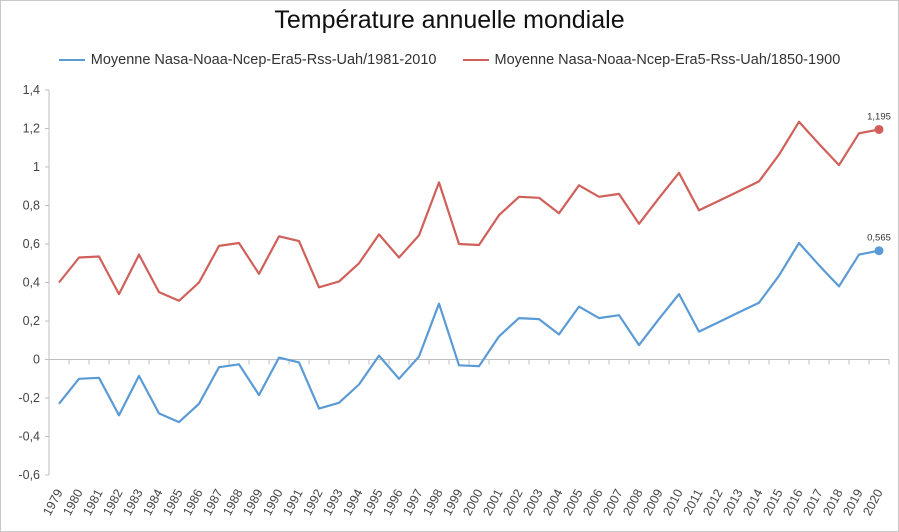  Describe the element at coordinates (31, 206) in the screenshot. I see `y-tick-label: 0,8` at that location.